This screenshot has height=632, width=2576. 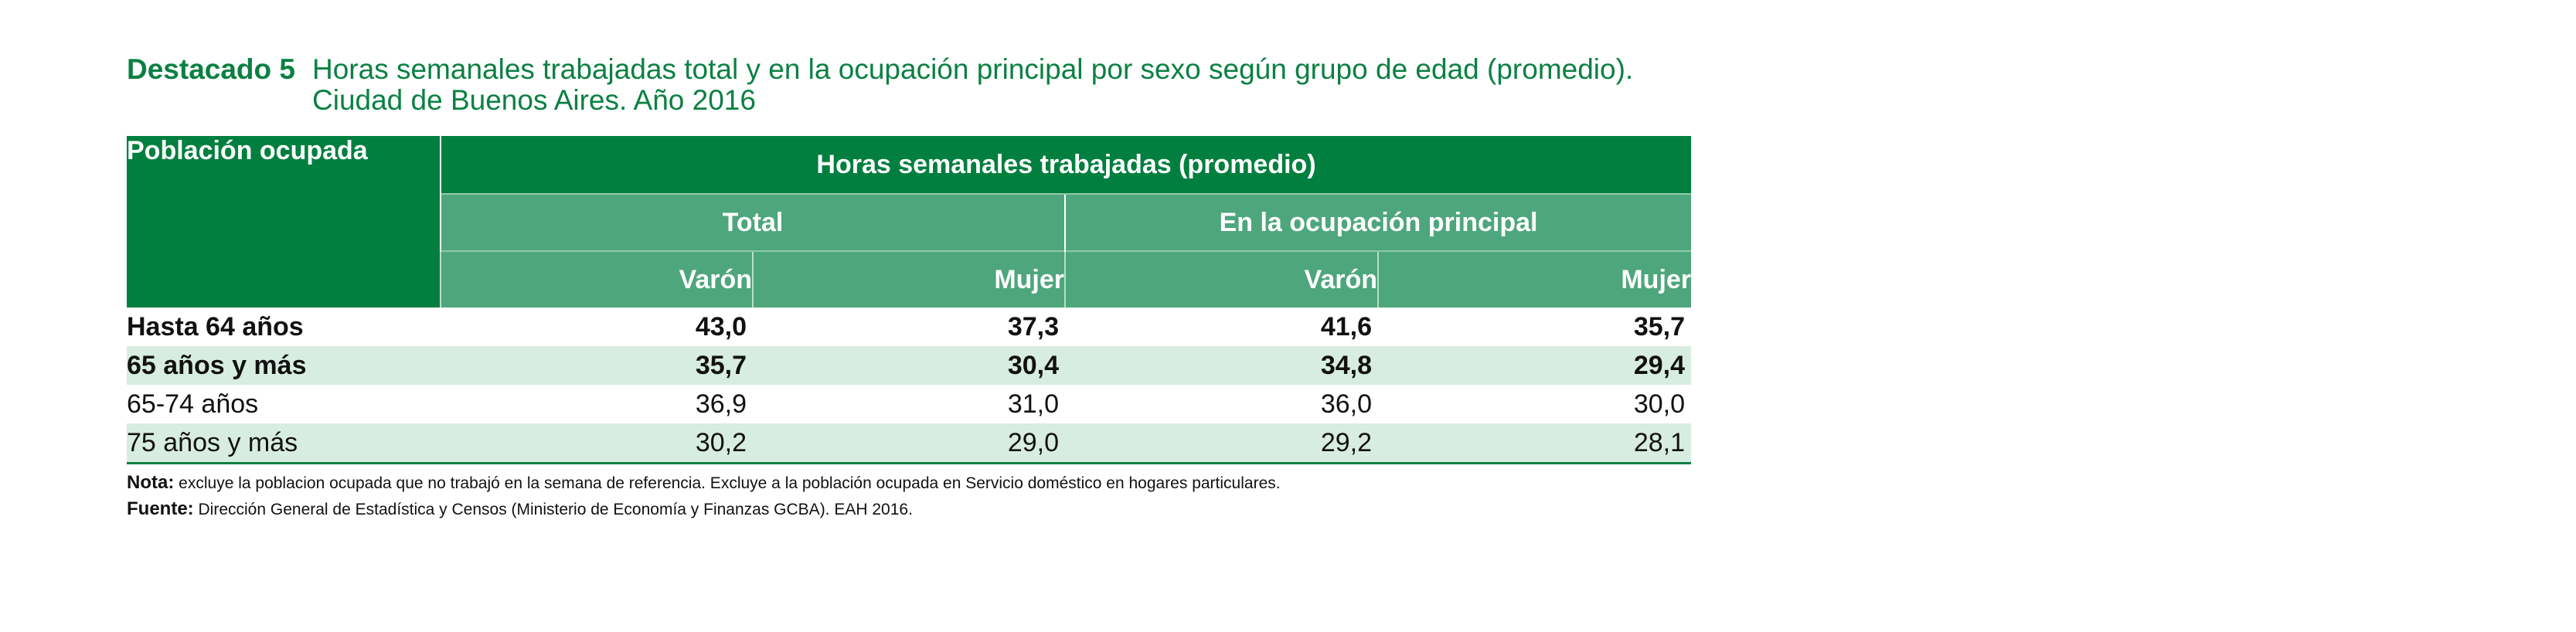 I want to click on row-label: Hasta 64 años, so click(x=215, y=326).